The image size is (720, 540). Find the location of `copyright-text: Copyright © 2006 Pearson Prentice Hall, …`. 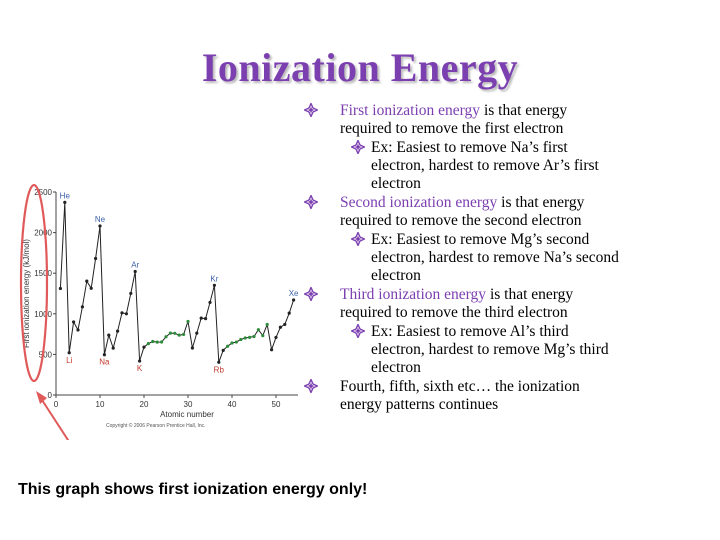

copyright-text: Copyright © 2006 Pearson Prentice Hall, … is located at coordinates (156, 425).